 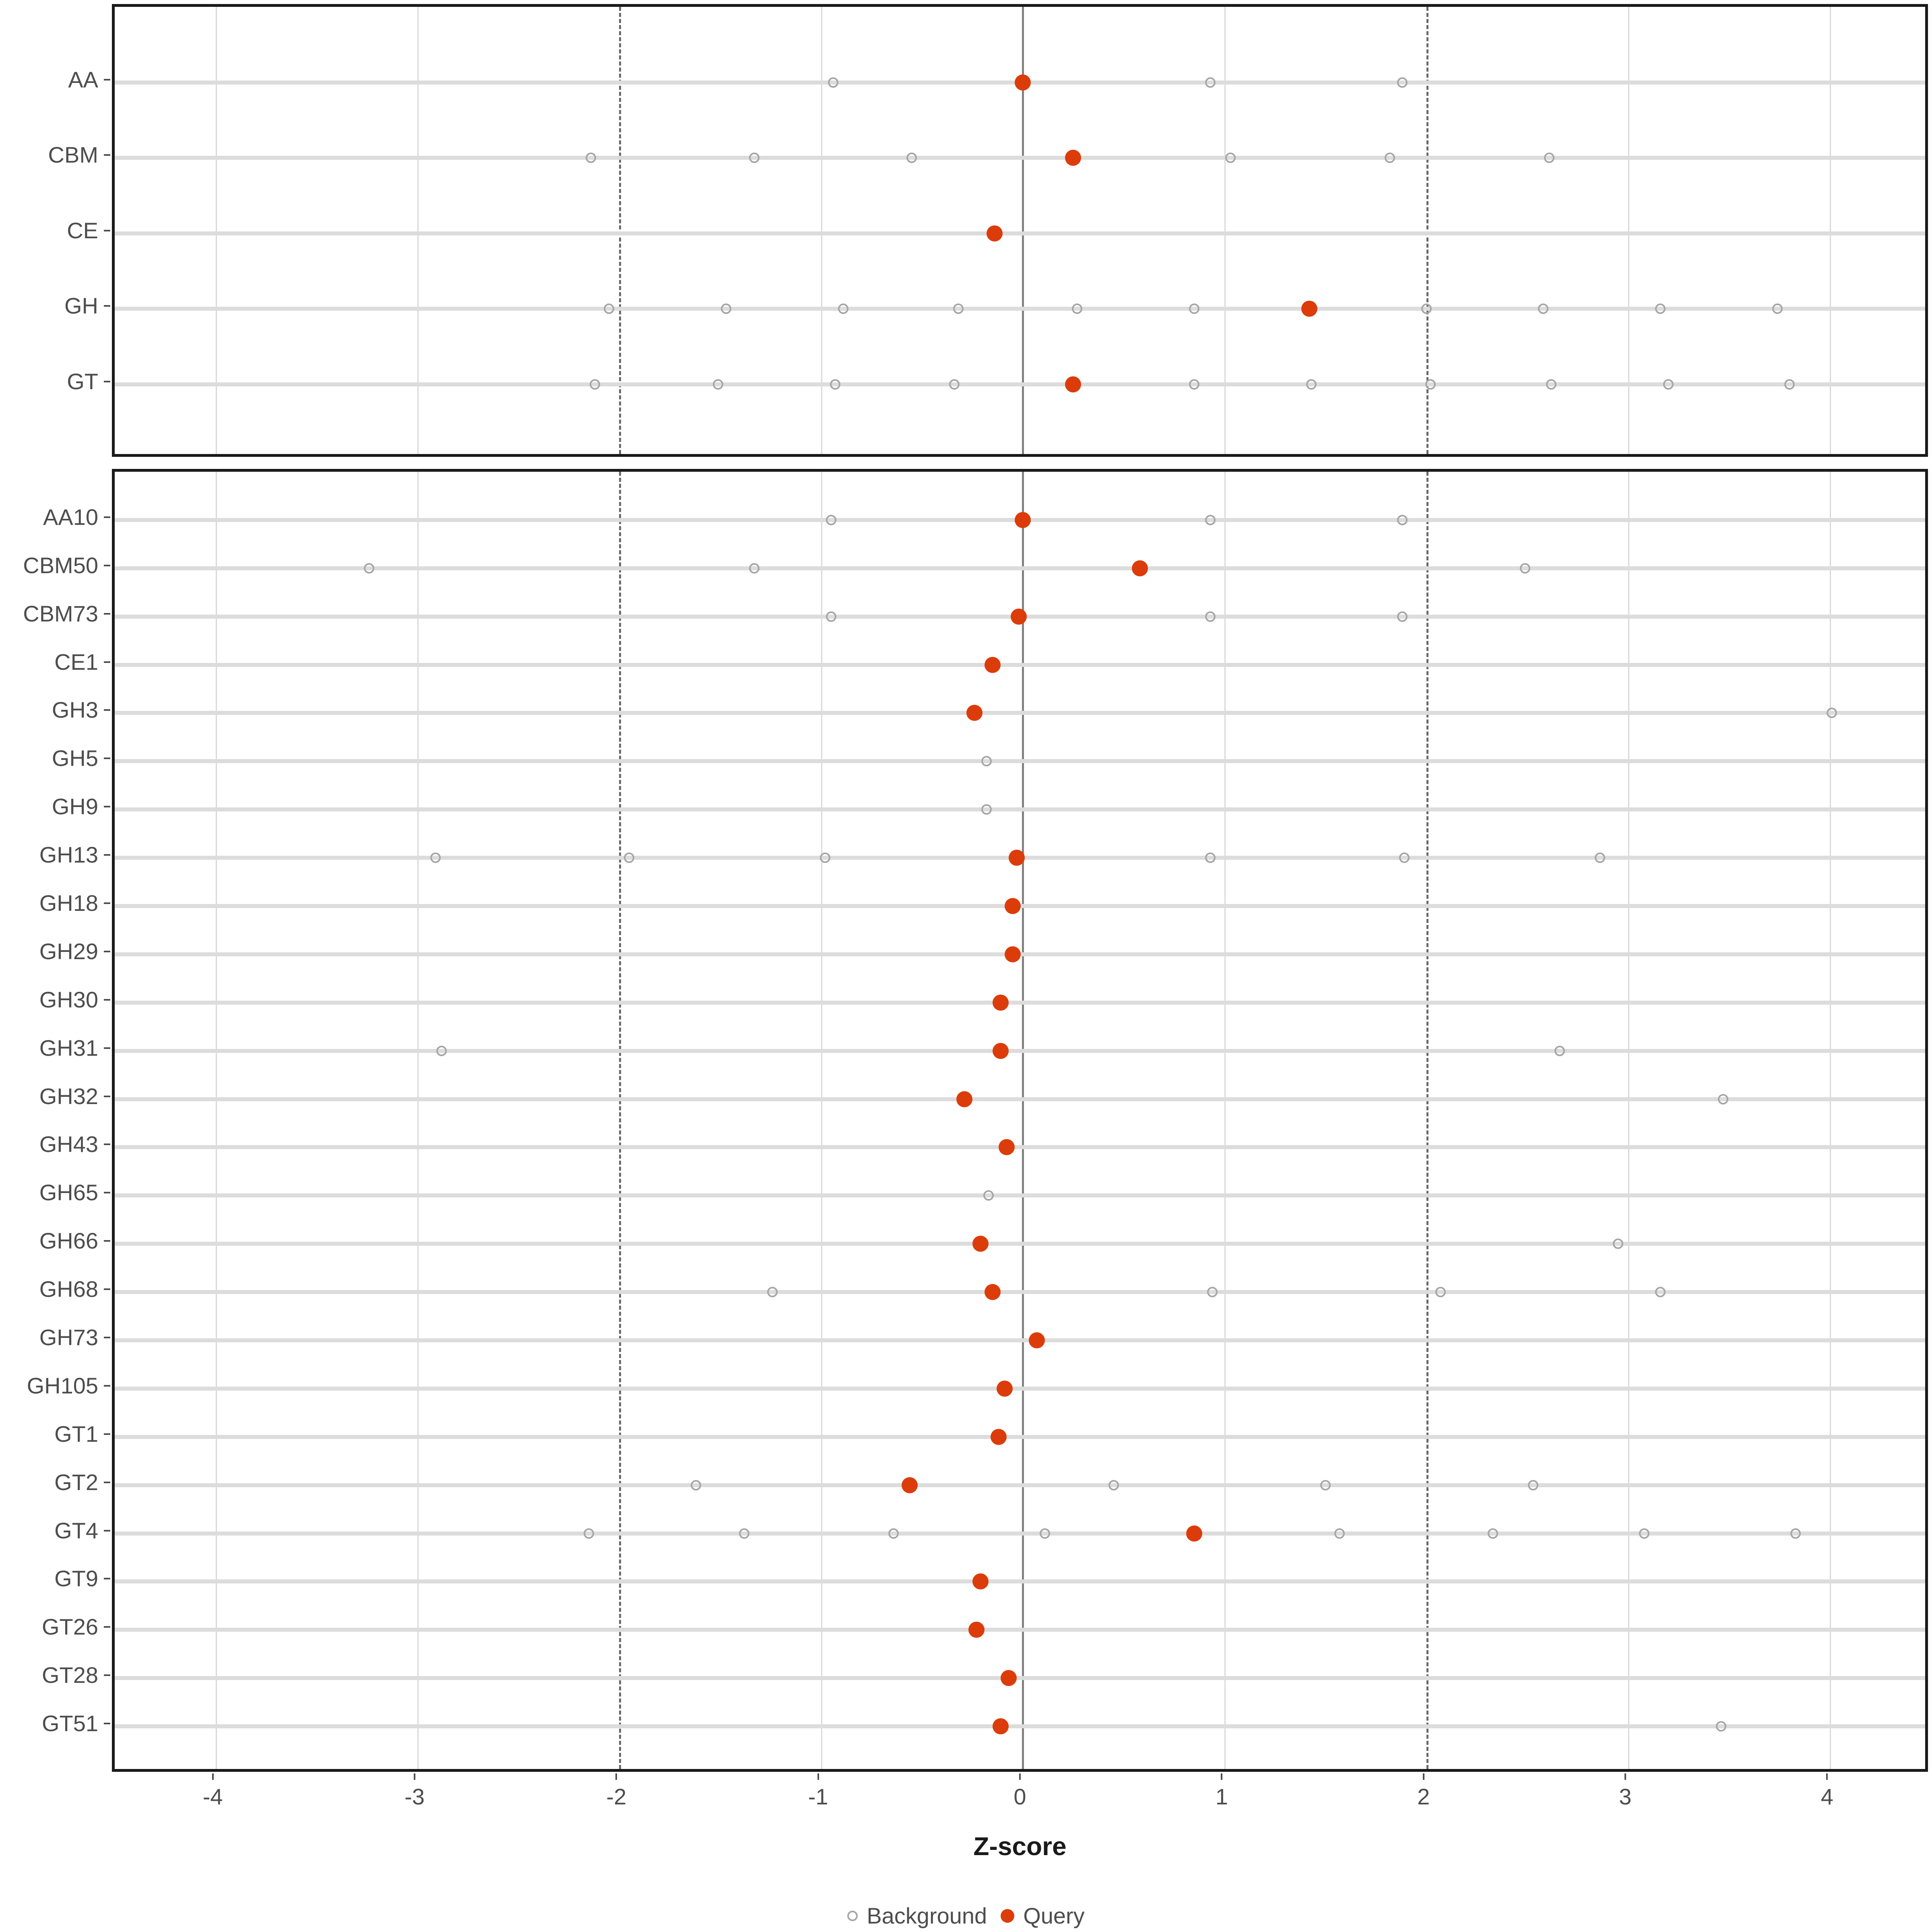 I want to click on x-axis-title: Z-score, so click(x=1020, y=1847).